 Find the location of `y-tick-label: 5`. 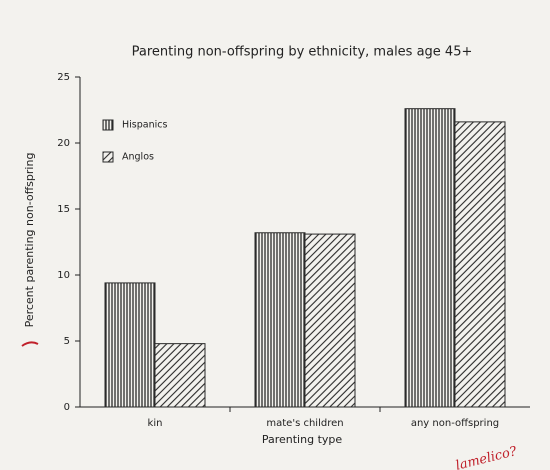

y-tick-label: 5 is located at coordinates (67, 341).